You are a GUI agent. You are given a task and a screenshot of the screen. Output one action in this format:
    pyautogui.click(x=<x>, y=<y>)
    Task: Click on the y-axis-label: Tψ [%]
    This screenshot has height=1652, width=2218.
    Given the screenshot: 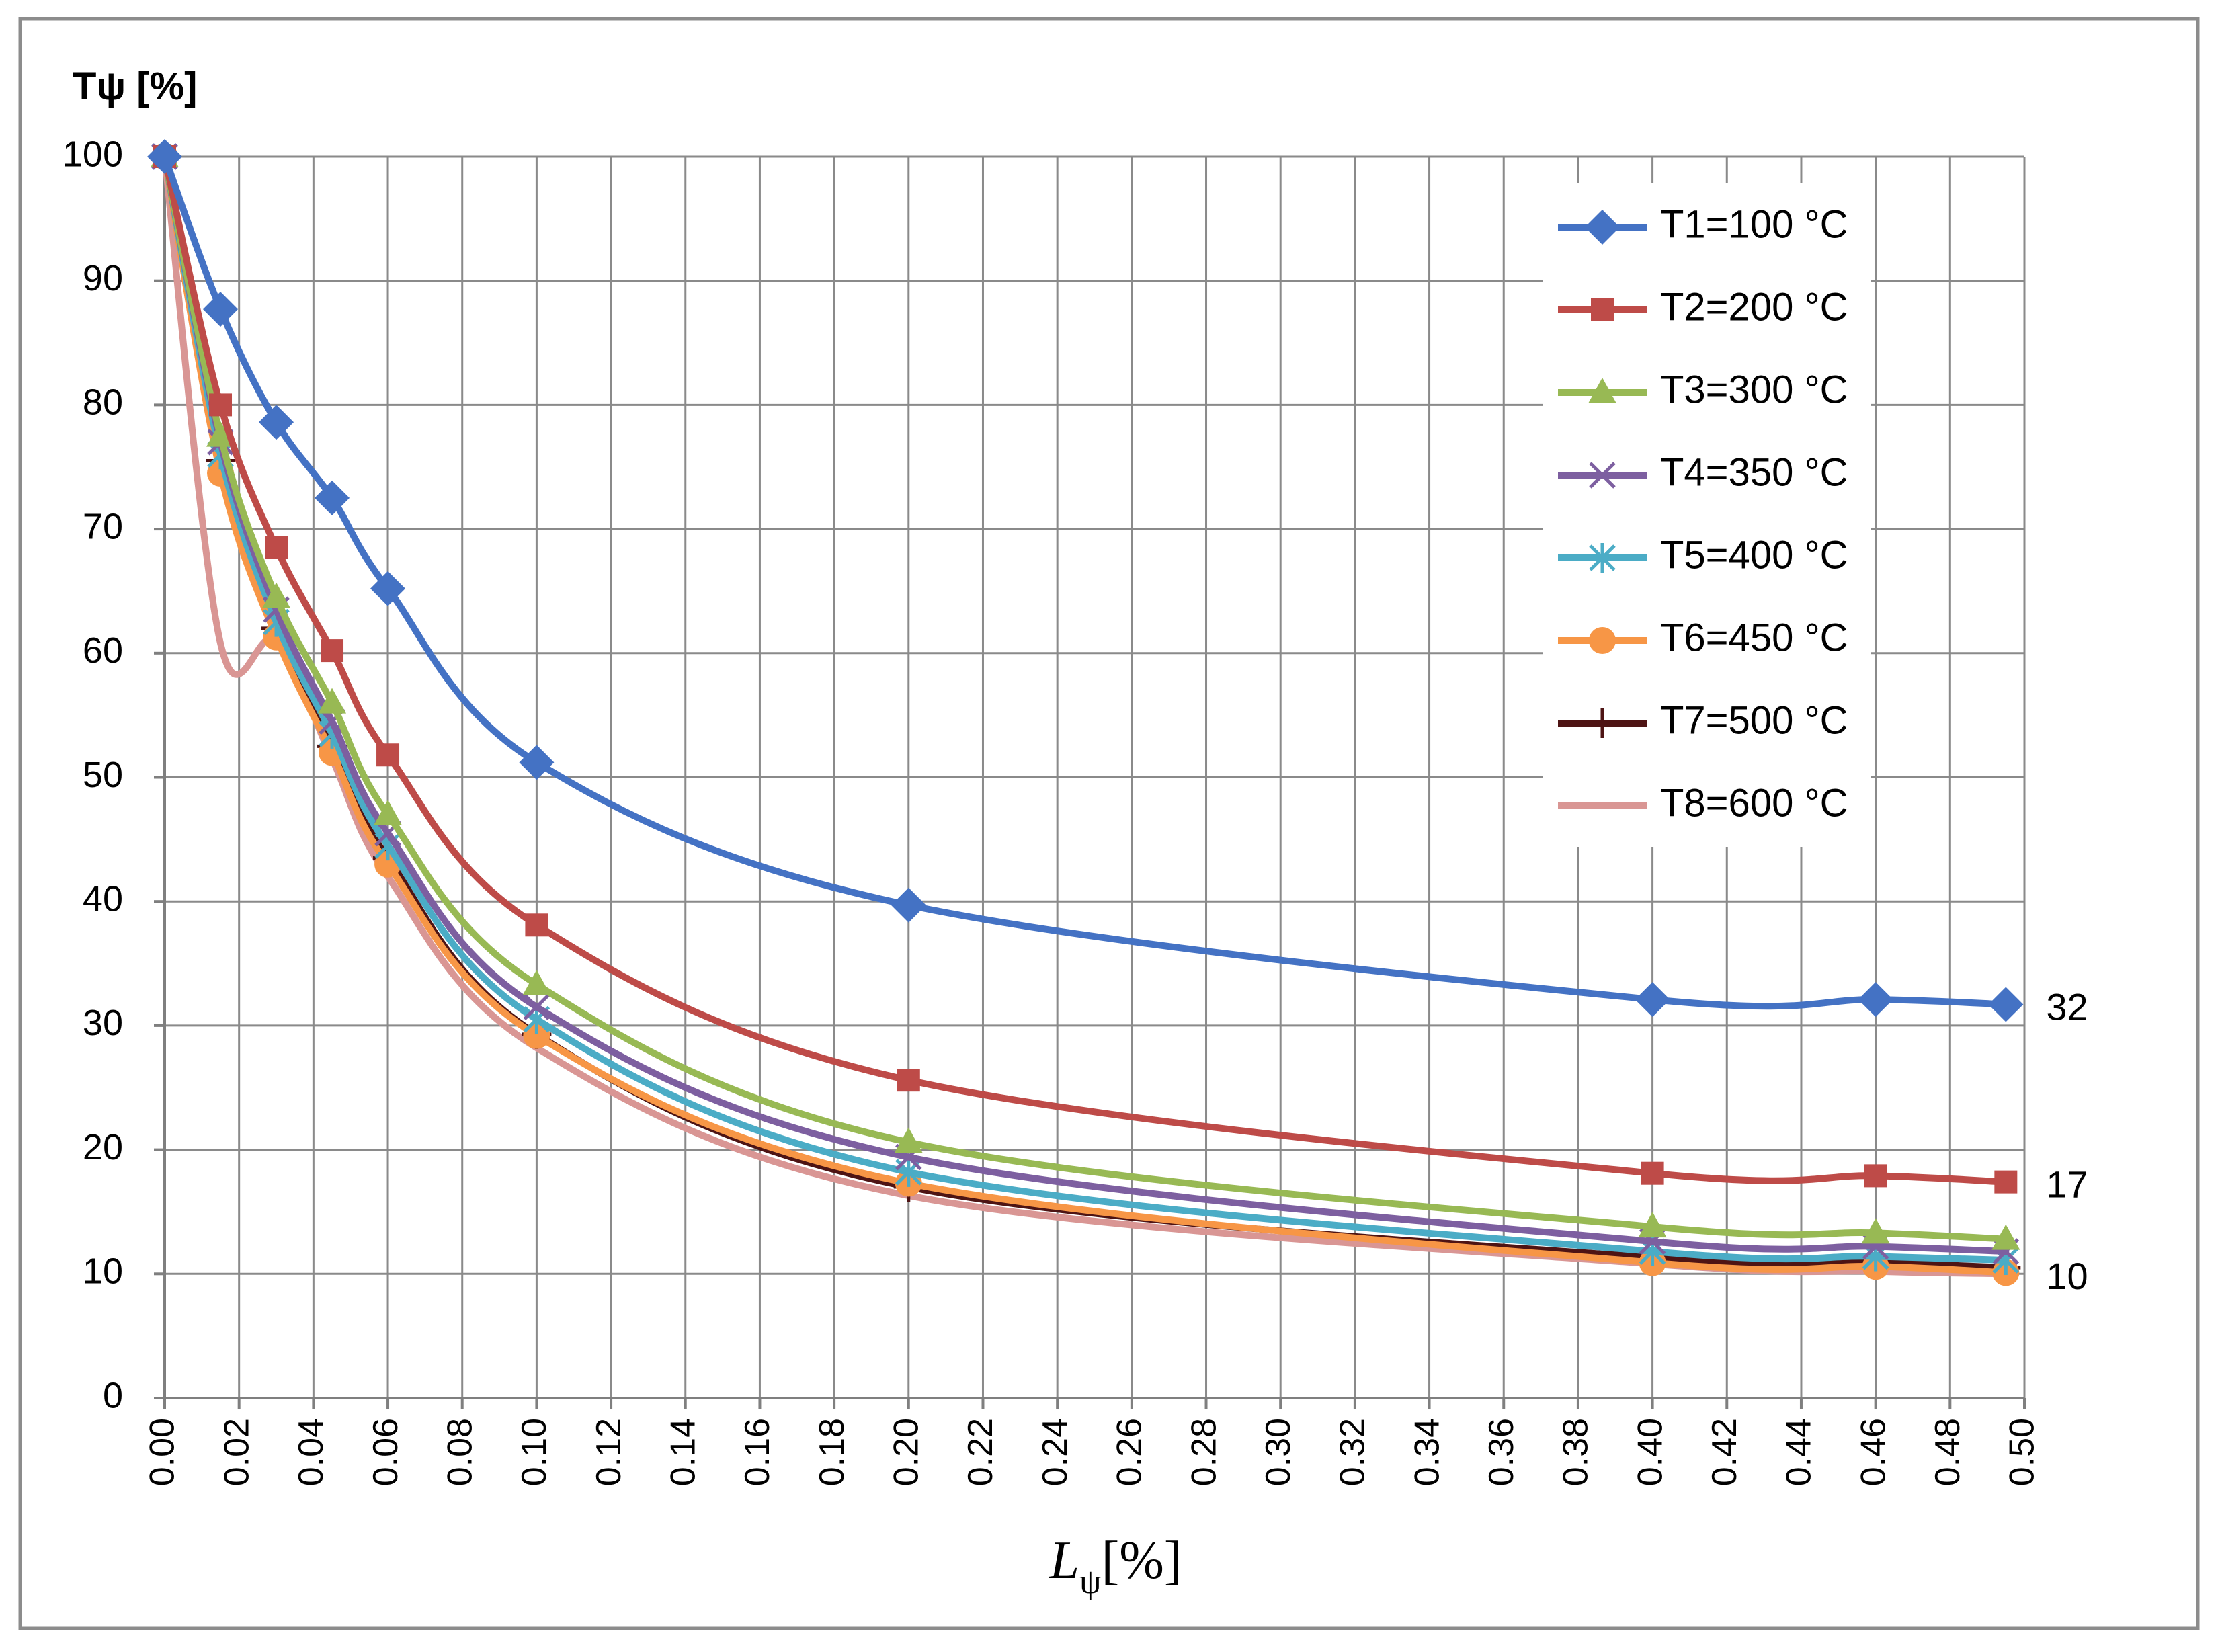 What is the action you would take?
    pyautogui.click(x=135, y=86)
    